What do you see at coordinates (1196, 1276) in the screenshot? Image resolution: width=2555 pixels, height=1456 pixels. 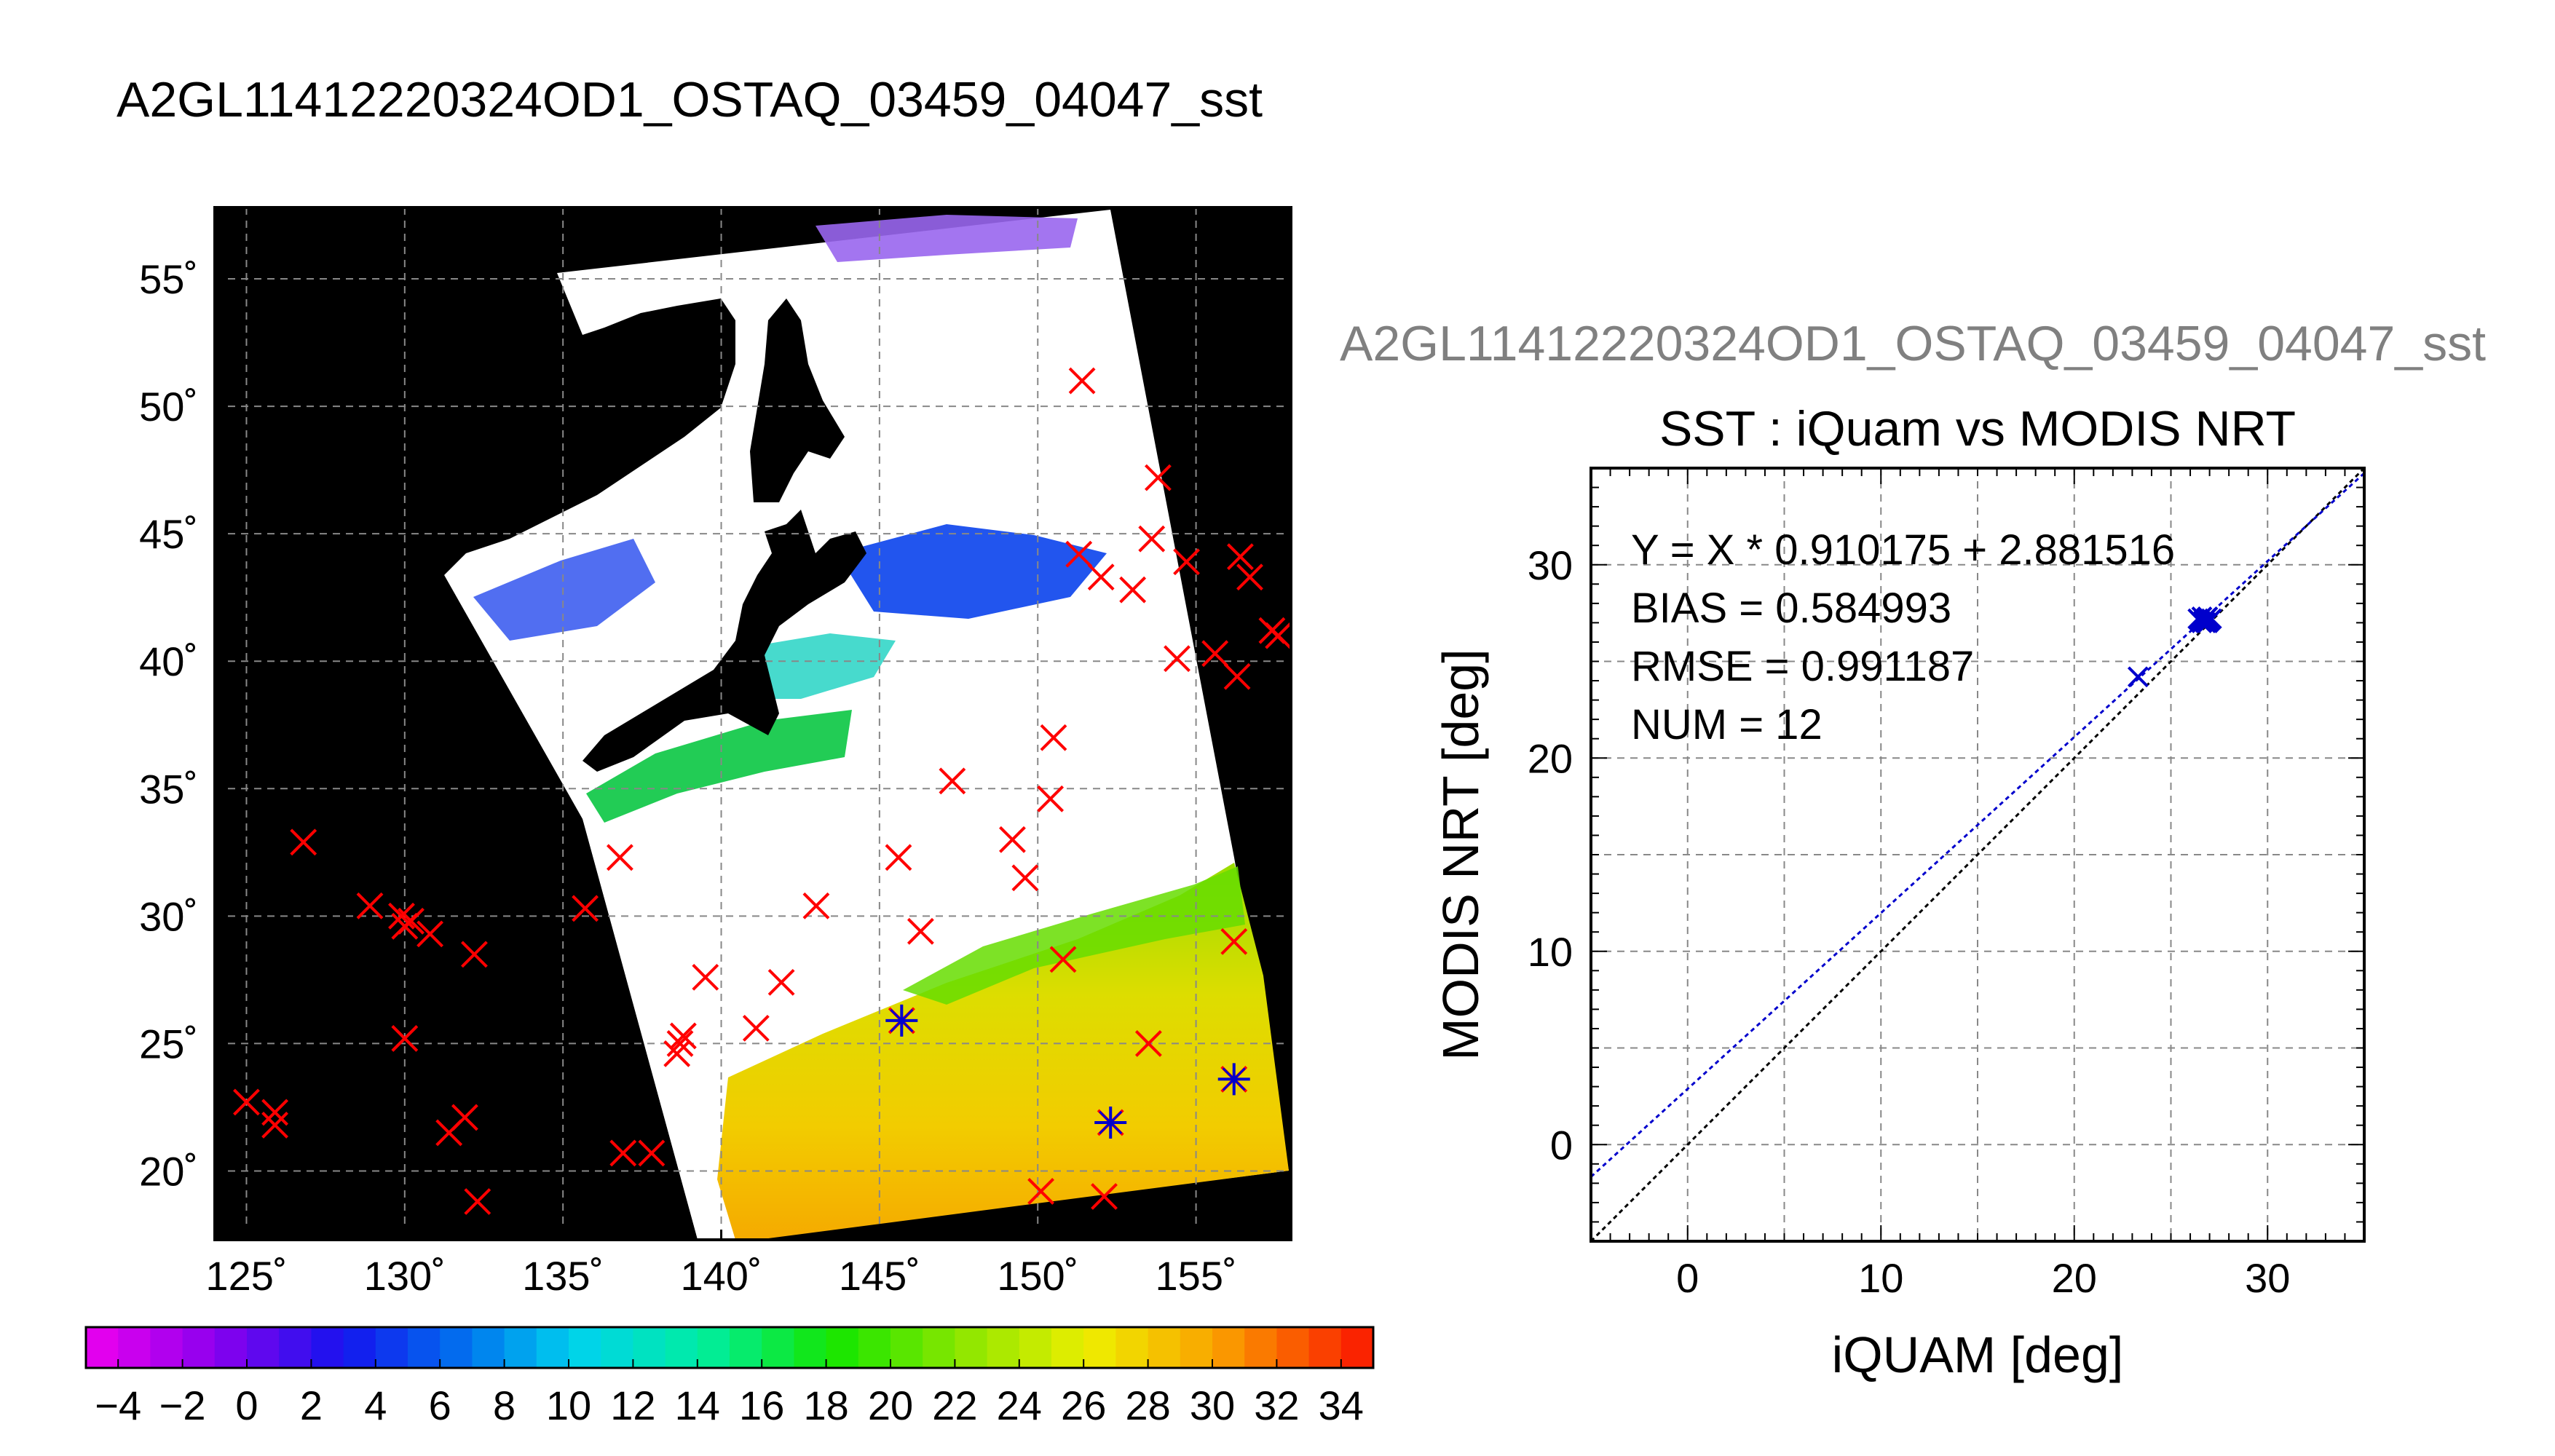 I see `map-x-tick-label: 155˚` at bounding box center [1196, 1276].